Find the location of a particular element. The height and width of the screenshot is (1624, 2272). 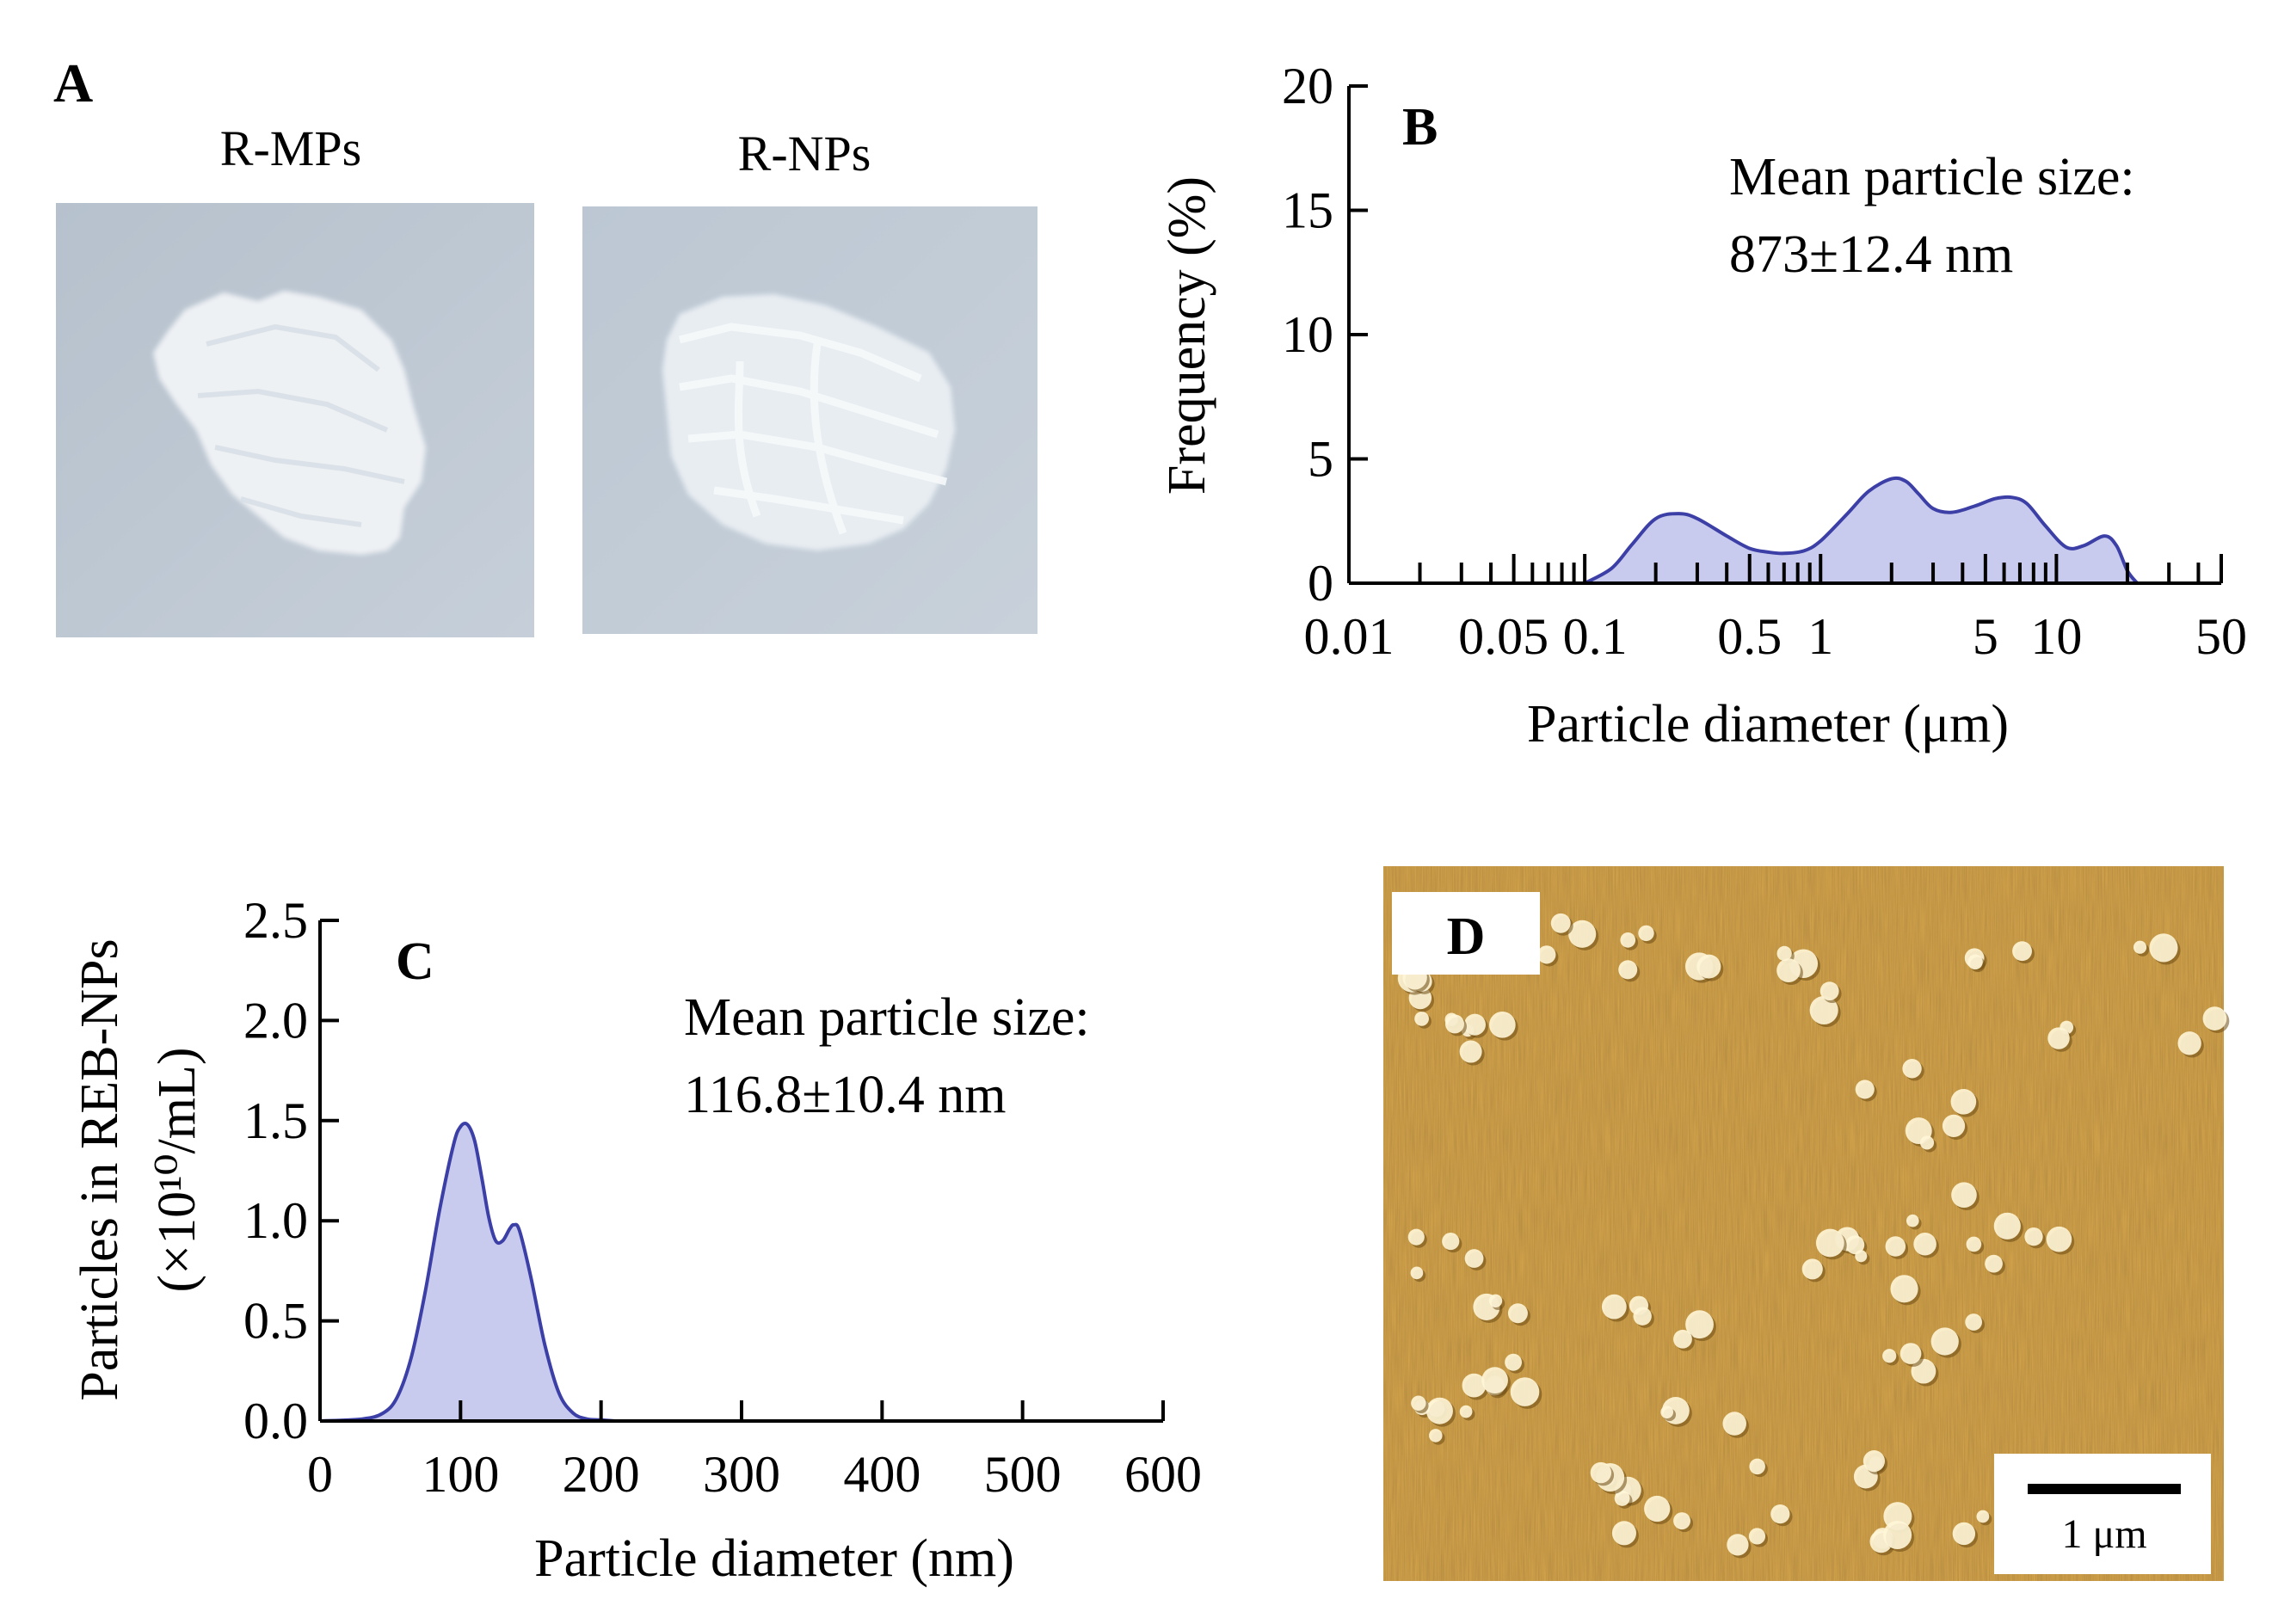

panel-d-letter-box is located at coordinates (1466, 933).